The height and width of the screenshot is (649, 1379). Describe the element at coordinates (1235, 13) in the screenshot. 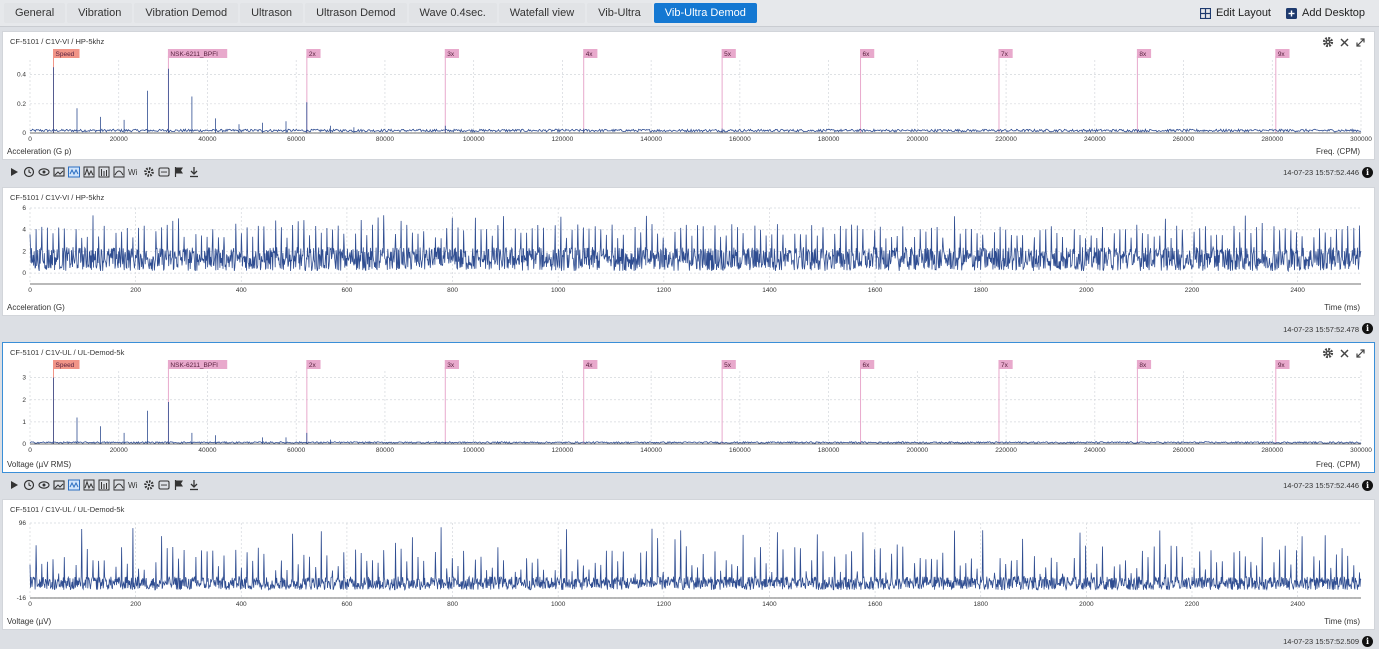

I see `edit-layout-button: Edit Layout` at that location.